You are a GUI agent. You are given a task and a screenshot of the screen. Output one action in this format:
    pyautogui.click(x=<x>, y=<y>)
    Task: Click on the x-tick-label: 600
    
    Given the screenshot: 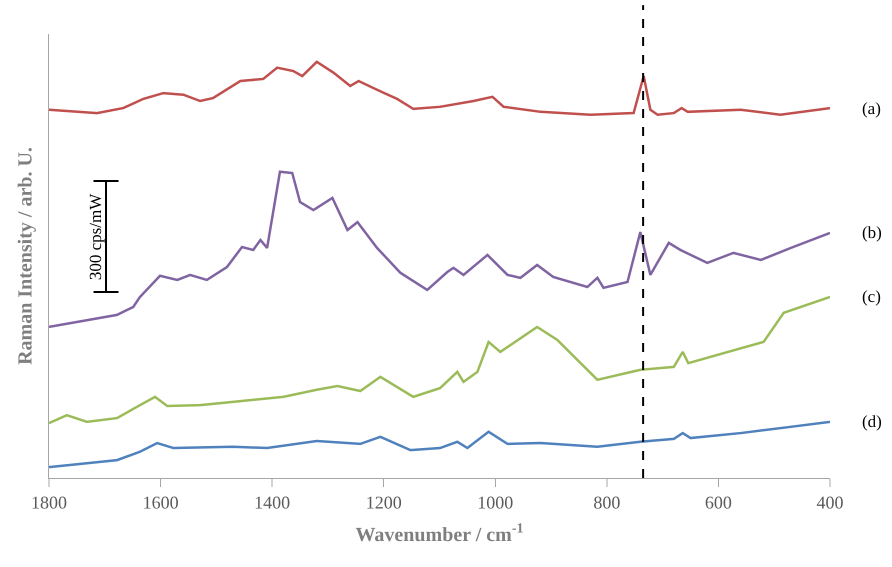 What is the action you would take?
    pyautogui.click(x=718, y=502)
    